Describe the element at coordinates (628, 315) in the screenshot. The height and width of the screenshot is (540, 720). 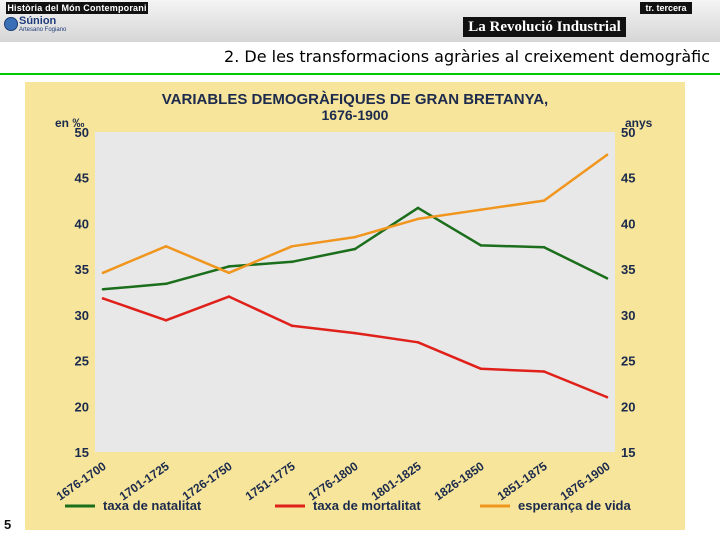
I see `y-tick-right: 30` at that location.